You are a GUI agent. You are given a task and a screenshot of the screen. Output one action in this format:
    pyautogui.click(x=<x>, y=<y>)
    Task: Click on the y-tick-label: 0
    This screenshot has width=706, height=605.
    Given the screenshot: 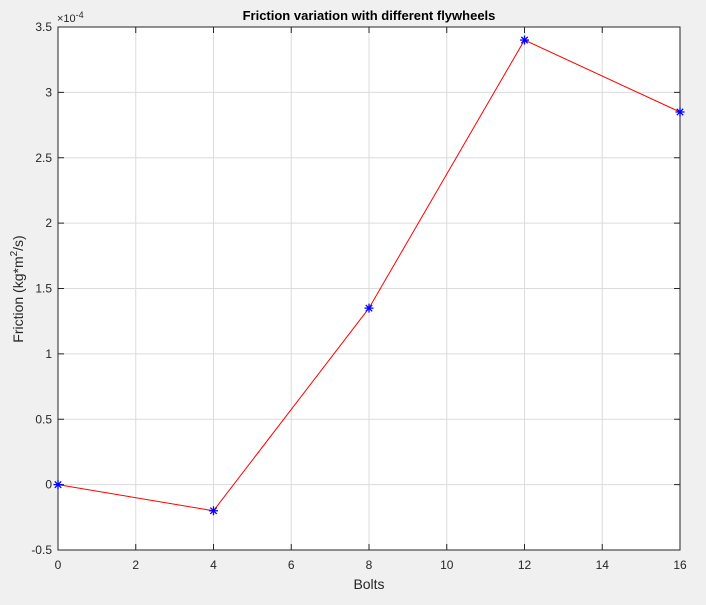 What is the action you would take?
    pyautogui.click(x=48, y=485)
    